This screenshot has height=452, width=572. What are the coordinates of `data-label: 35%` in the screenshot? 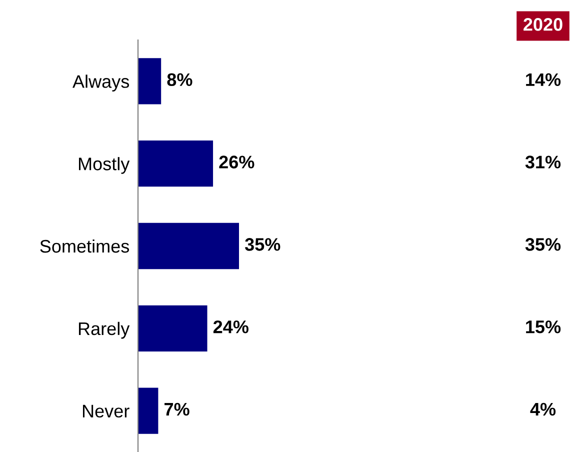 It's located at (262, 244).